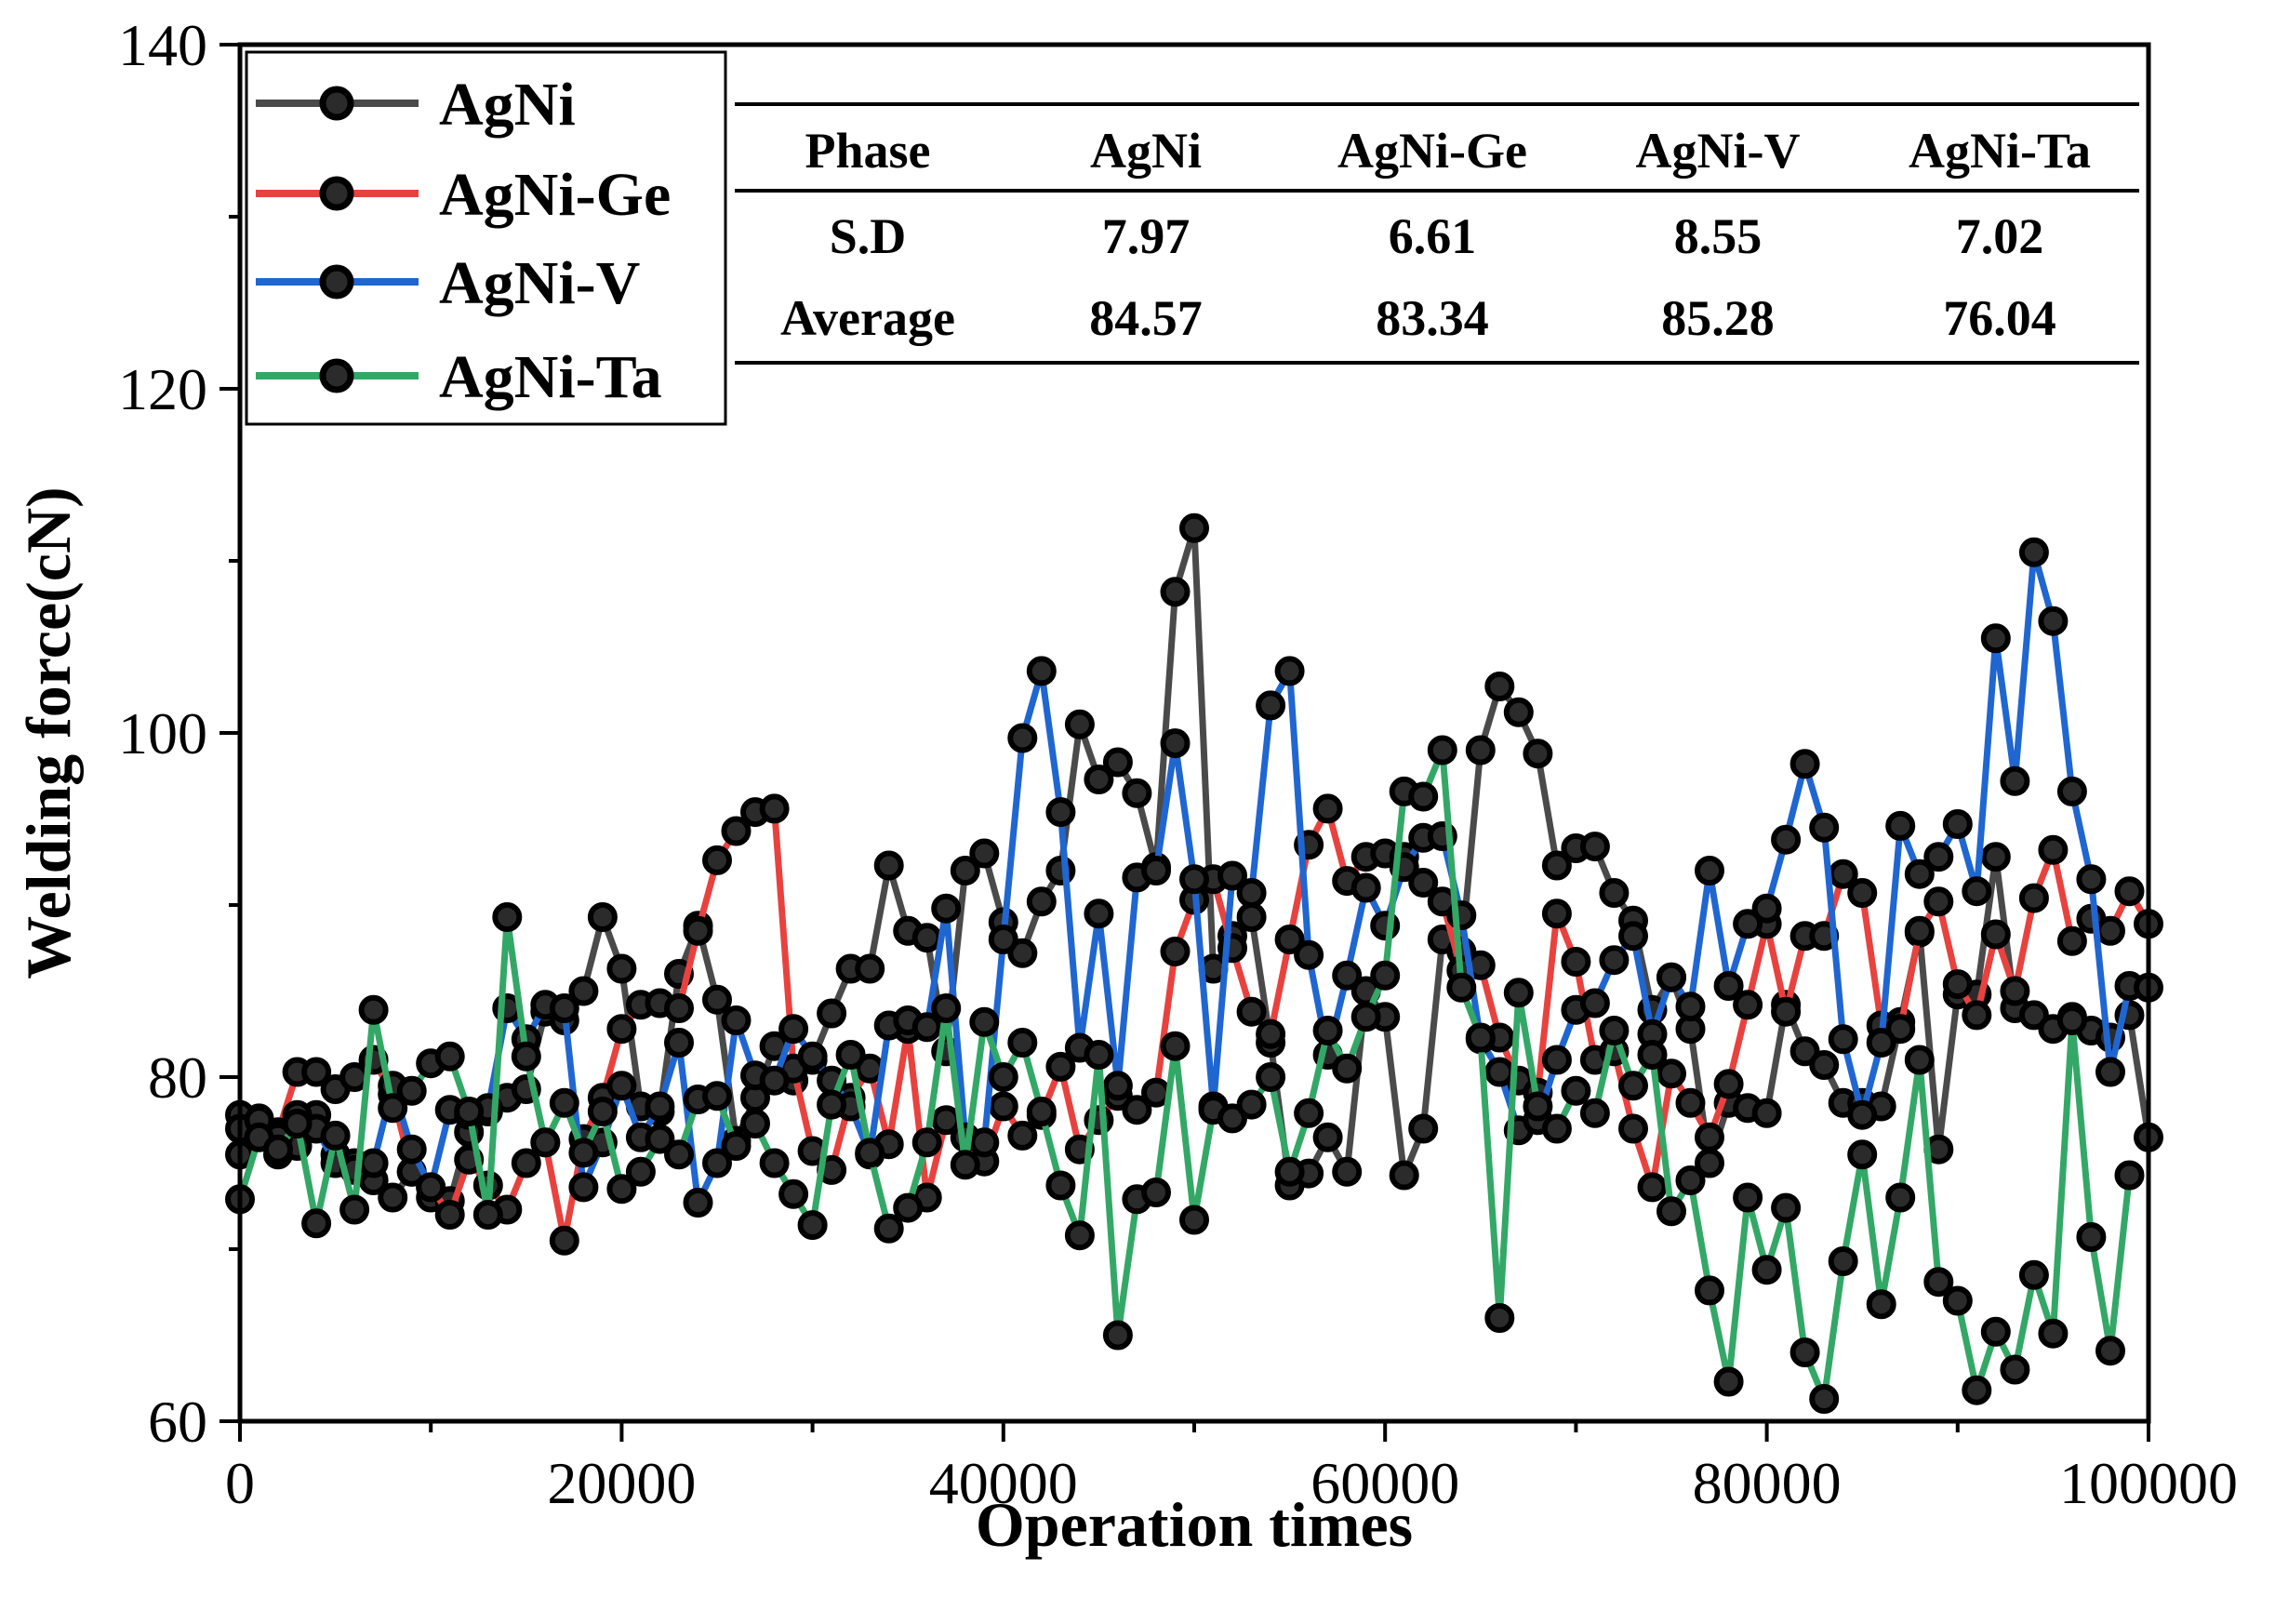 Image resolution: width=2275 pixels, height=1624 pixels. I want to click on legend-marker-agni-ta, so click(336, 375).